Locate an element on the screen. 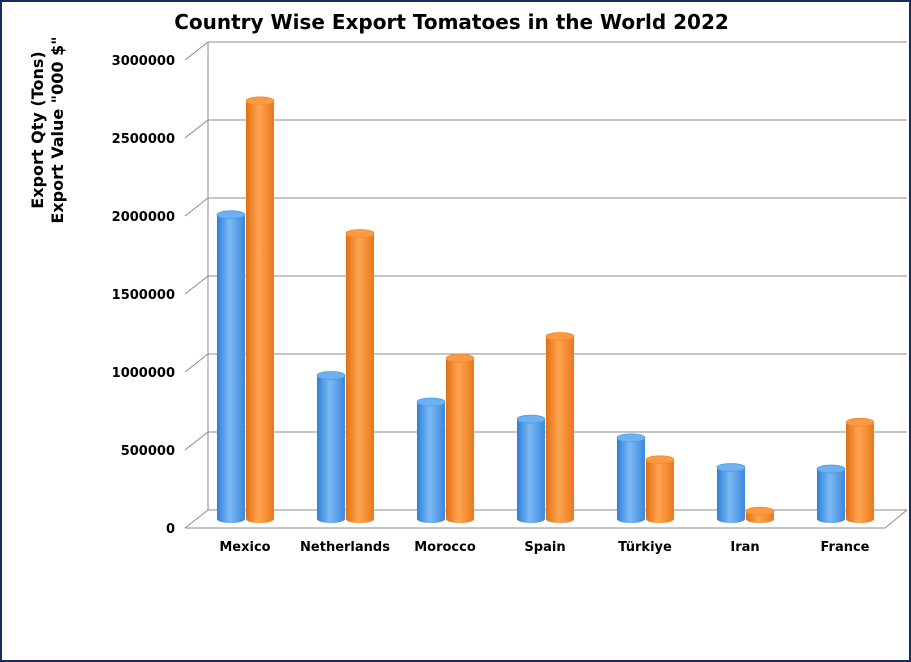 The image size is (911, 662). x-tick-label: Iran is located at coordinates (744, 547).